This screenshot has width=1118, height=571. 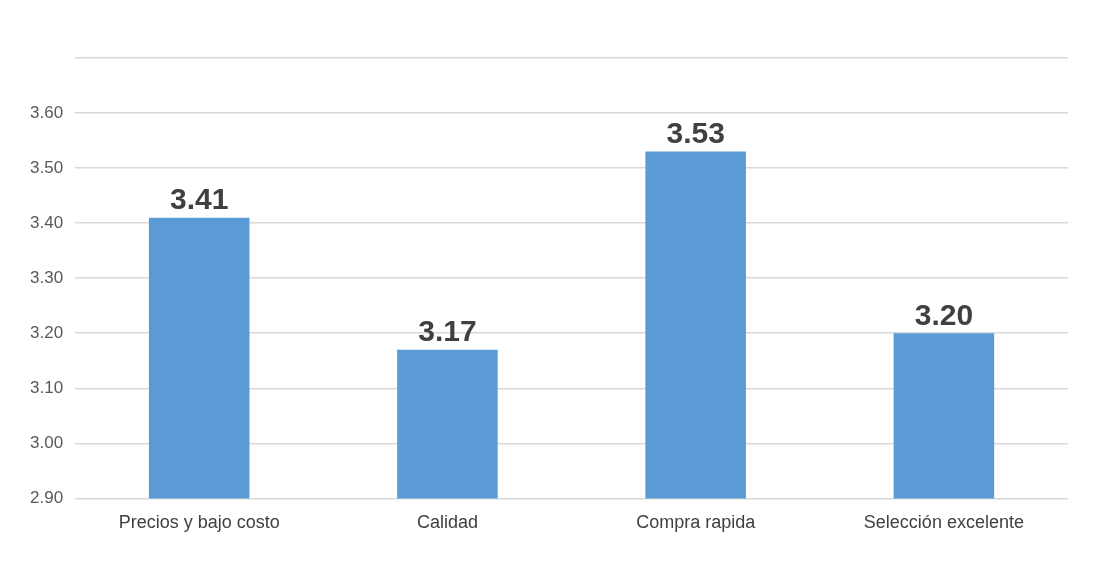 I want to click on data-label: 3.17, so click(x=447, y=331).